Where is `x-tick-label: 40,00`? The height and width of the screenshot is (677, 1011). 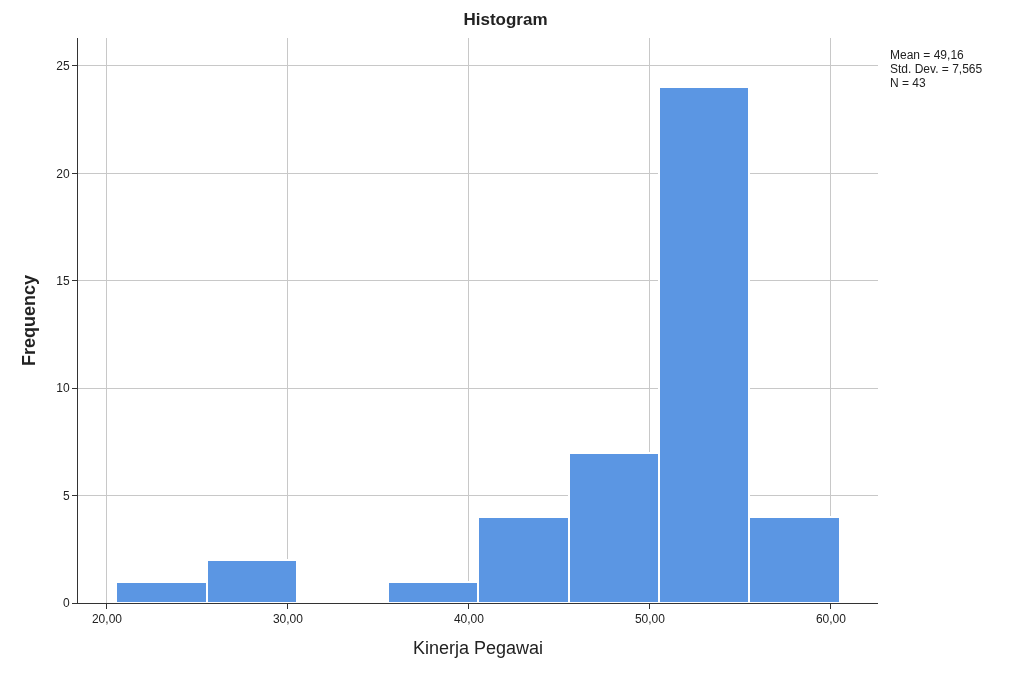 x-tick-label: 40,00 is located at coordinates (469, 619).